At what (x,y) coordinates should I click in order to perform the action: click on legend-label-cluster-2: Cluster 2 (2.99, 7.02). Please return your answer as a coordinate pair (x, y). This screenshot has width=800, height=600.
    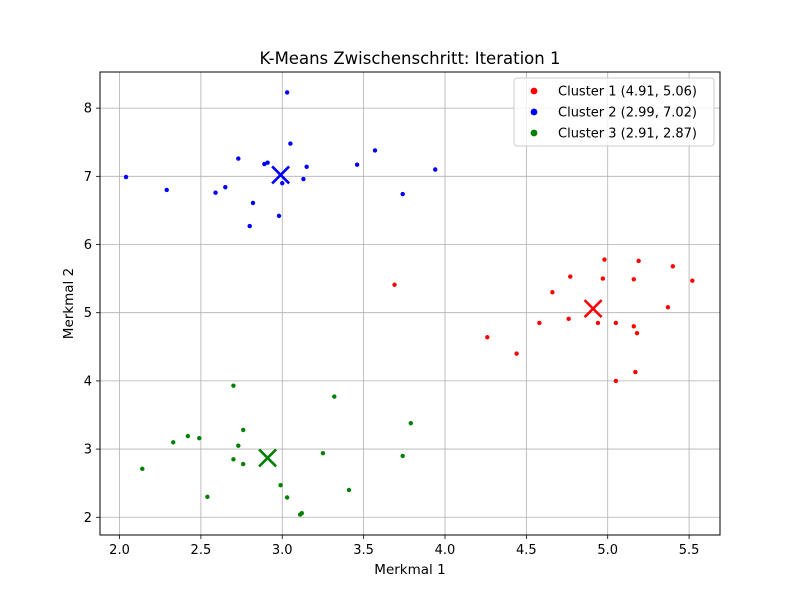
    Looking at the image, I should click on (627, 113).